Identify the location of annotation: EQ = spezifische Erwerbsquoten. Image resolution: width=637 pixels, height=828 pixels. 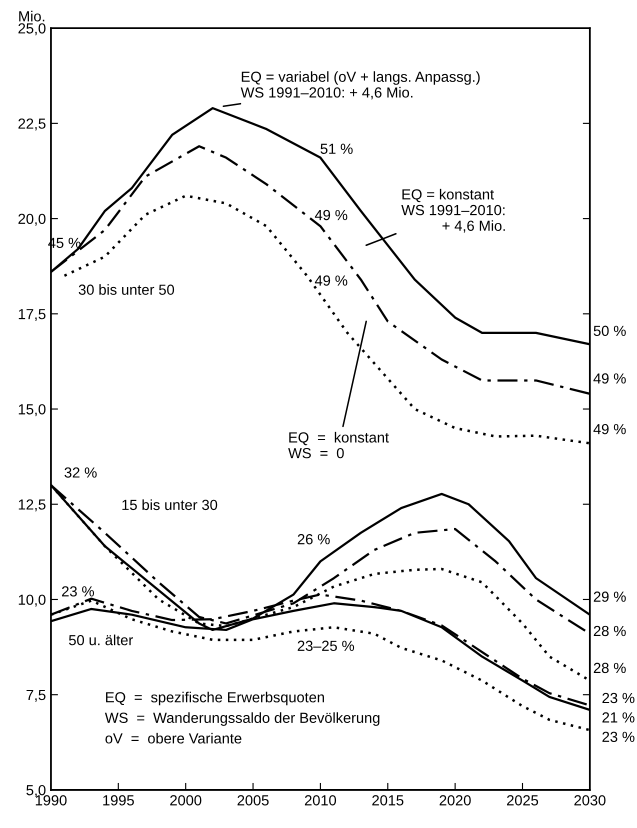
(215, 699).